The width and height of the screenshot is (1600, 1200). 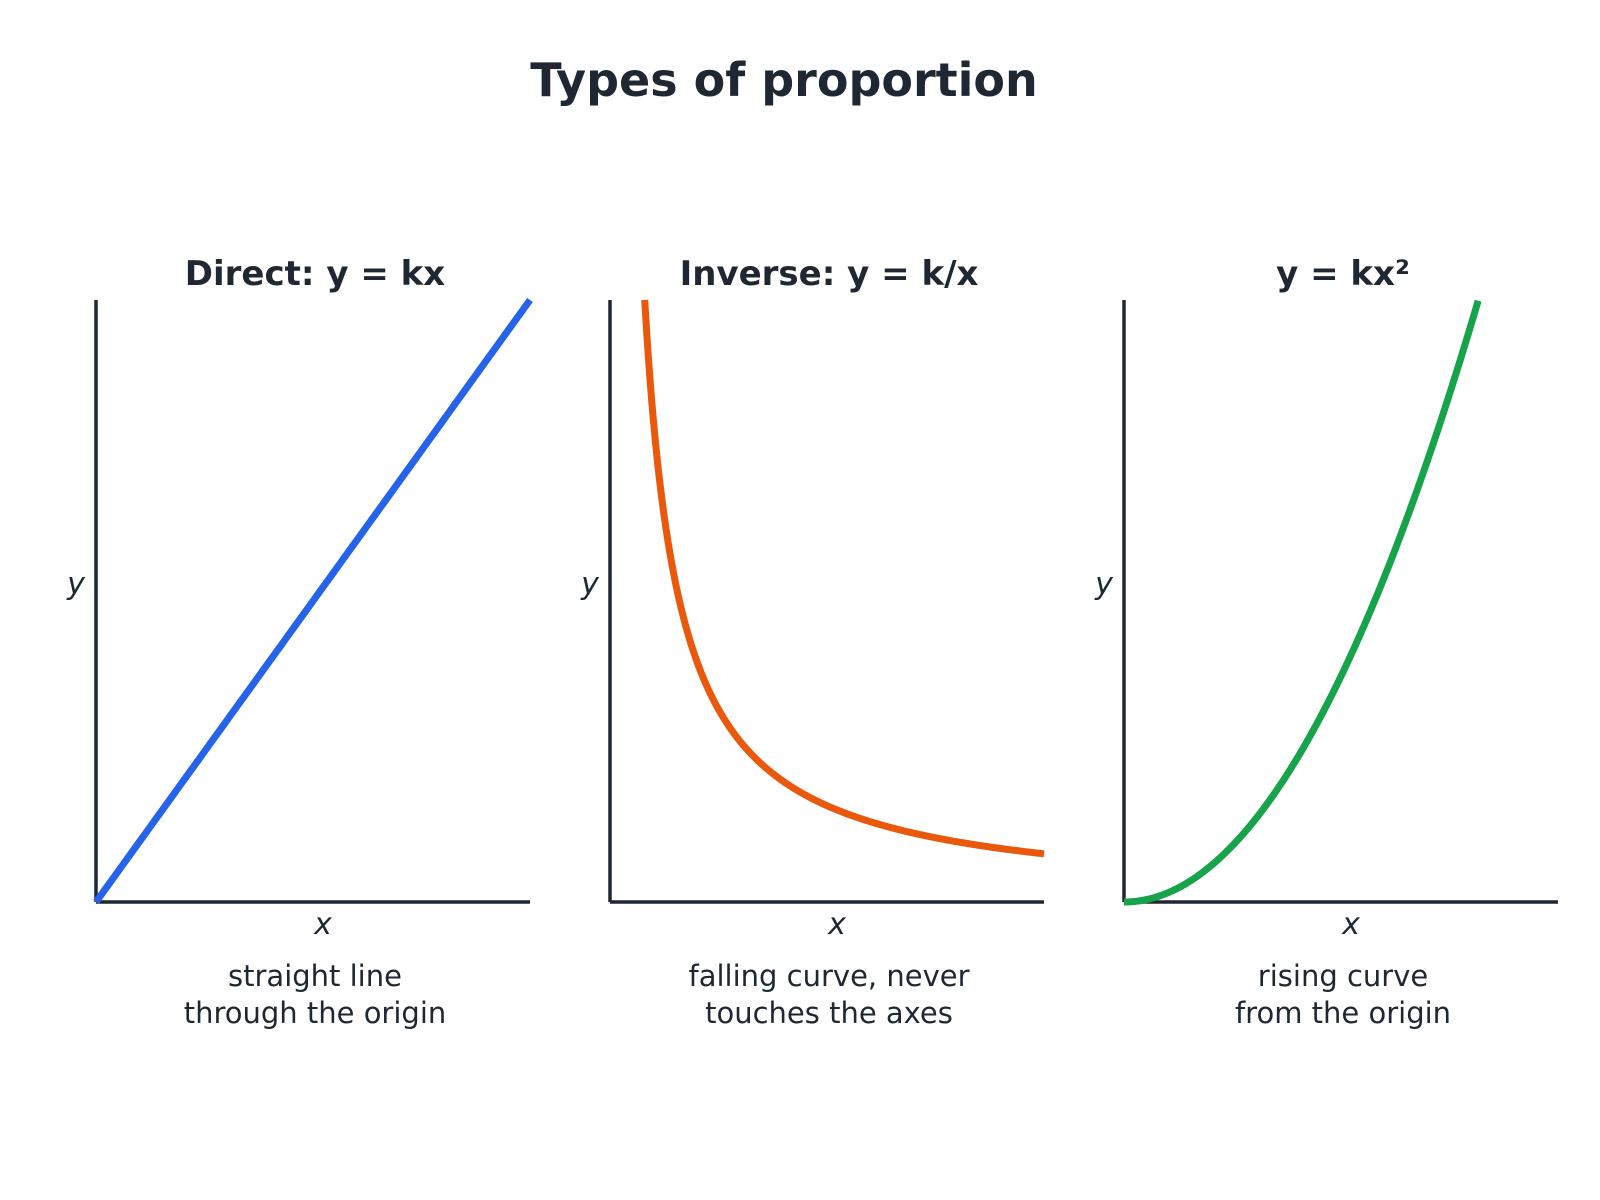 What do you see at coordinates (315, 976) in the screenshot?
I see `panel-caption-line-1: straight line` at bounding box center [315, 976].